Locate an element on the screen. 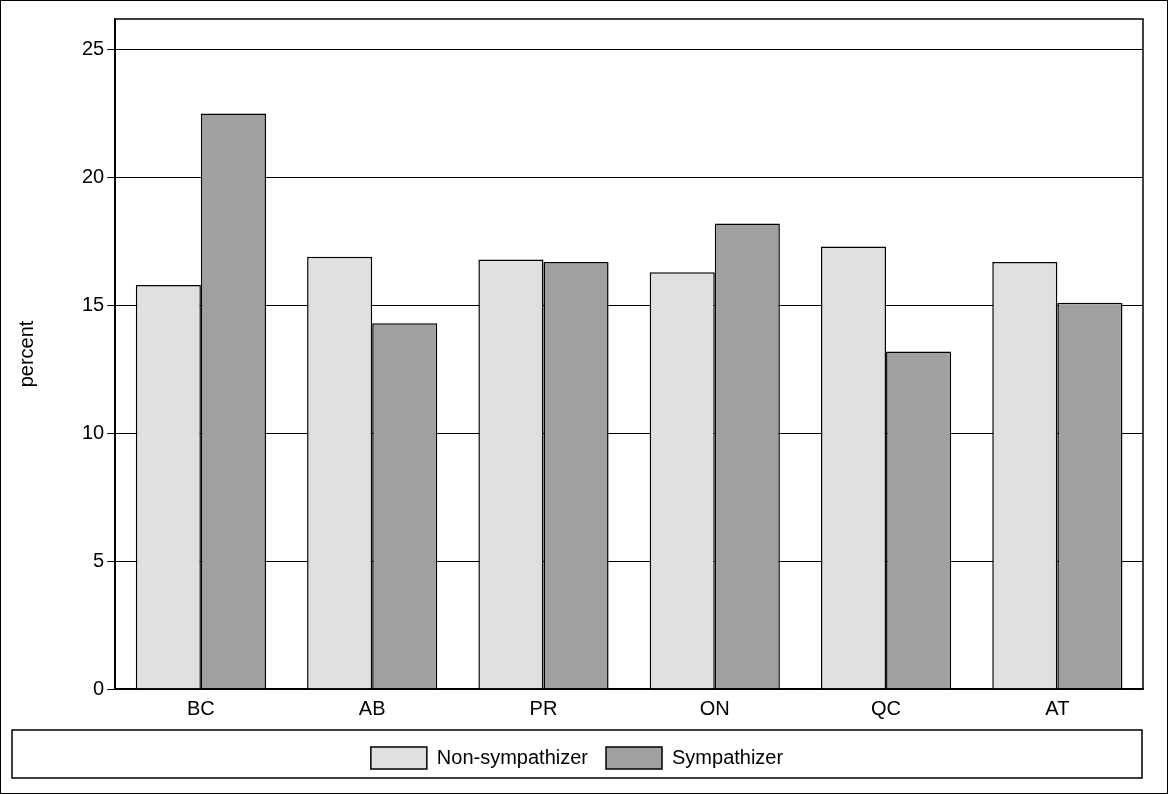 The width and height of the screenshot is (1168, 794). x-tick-label: AB is located at coordinates (372, 707).